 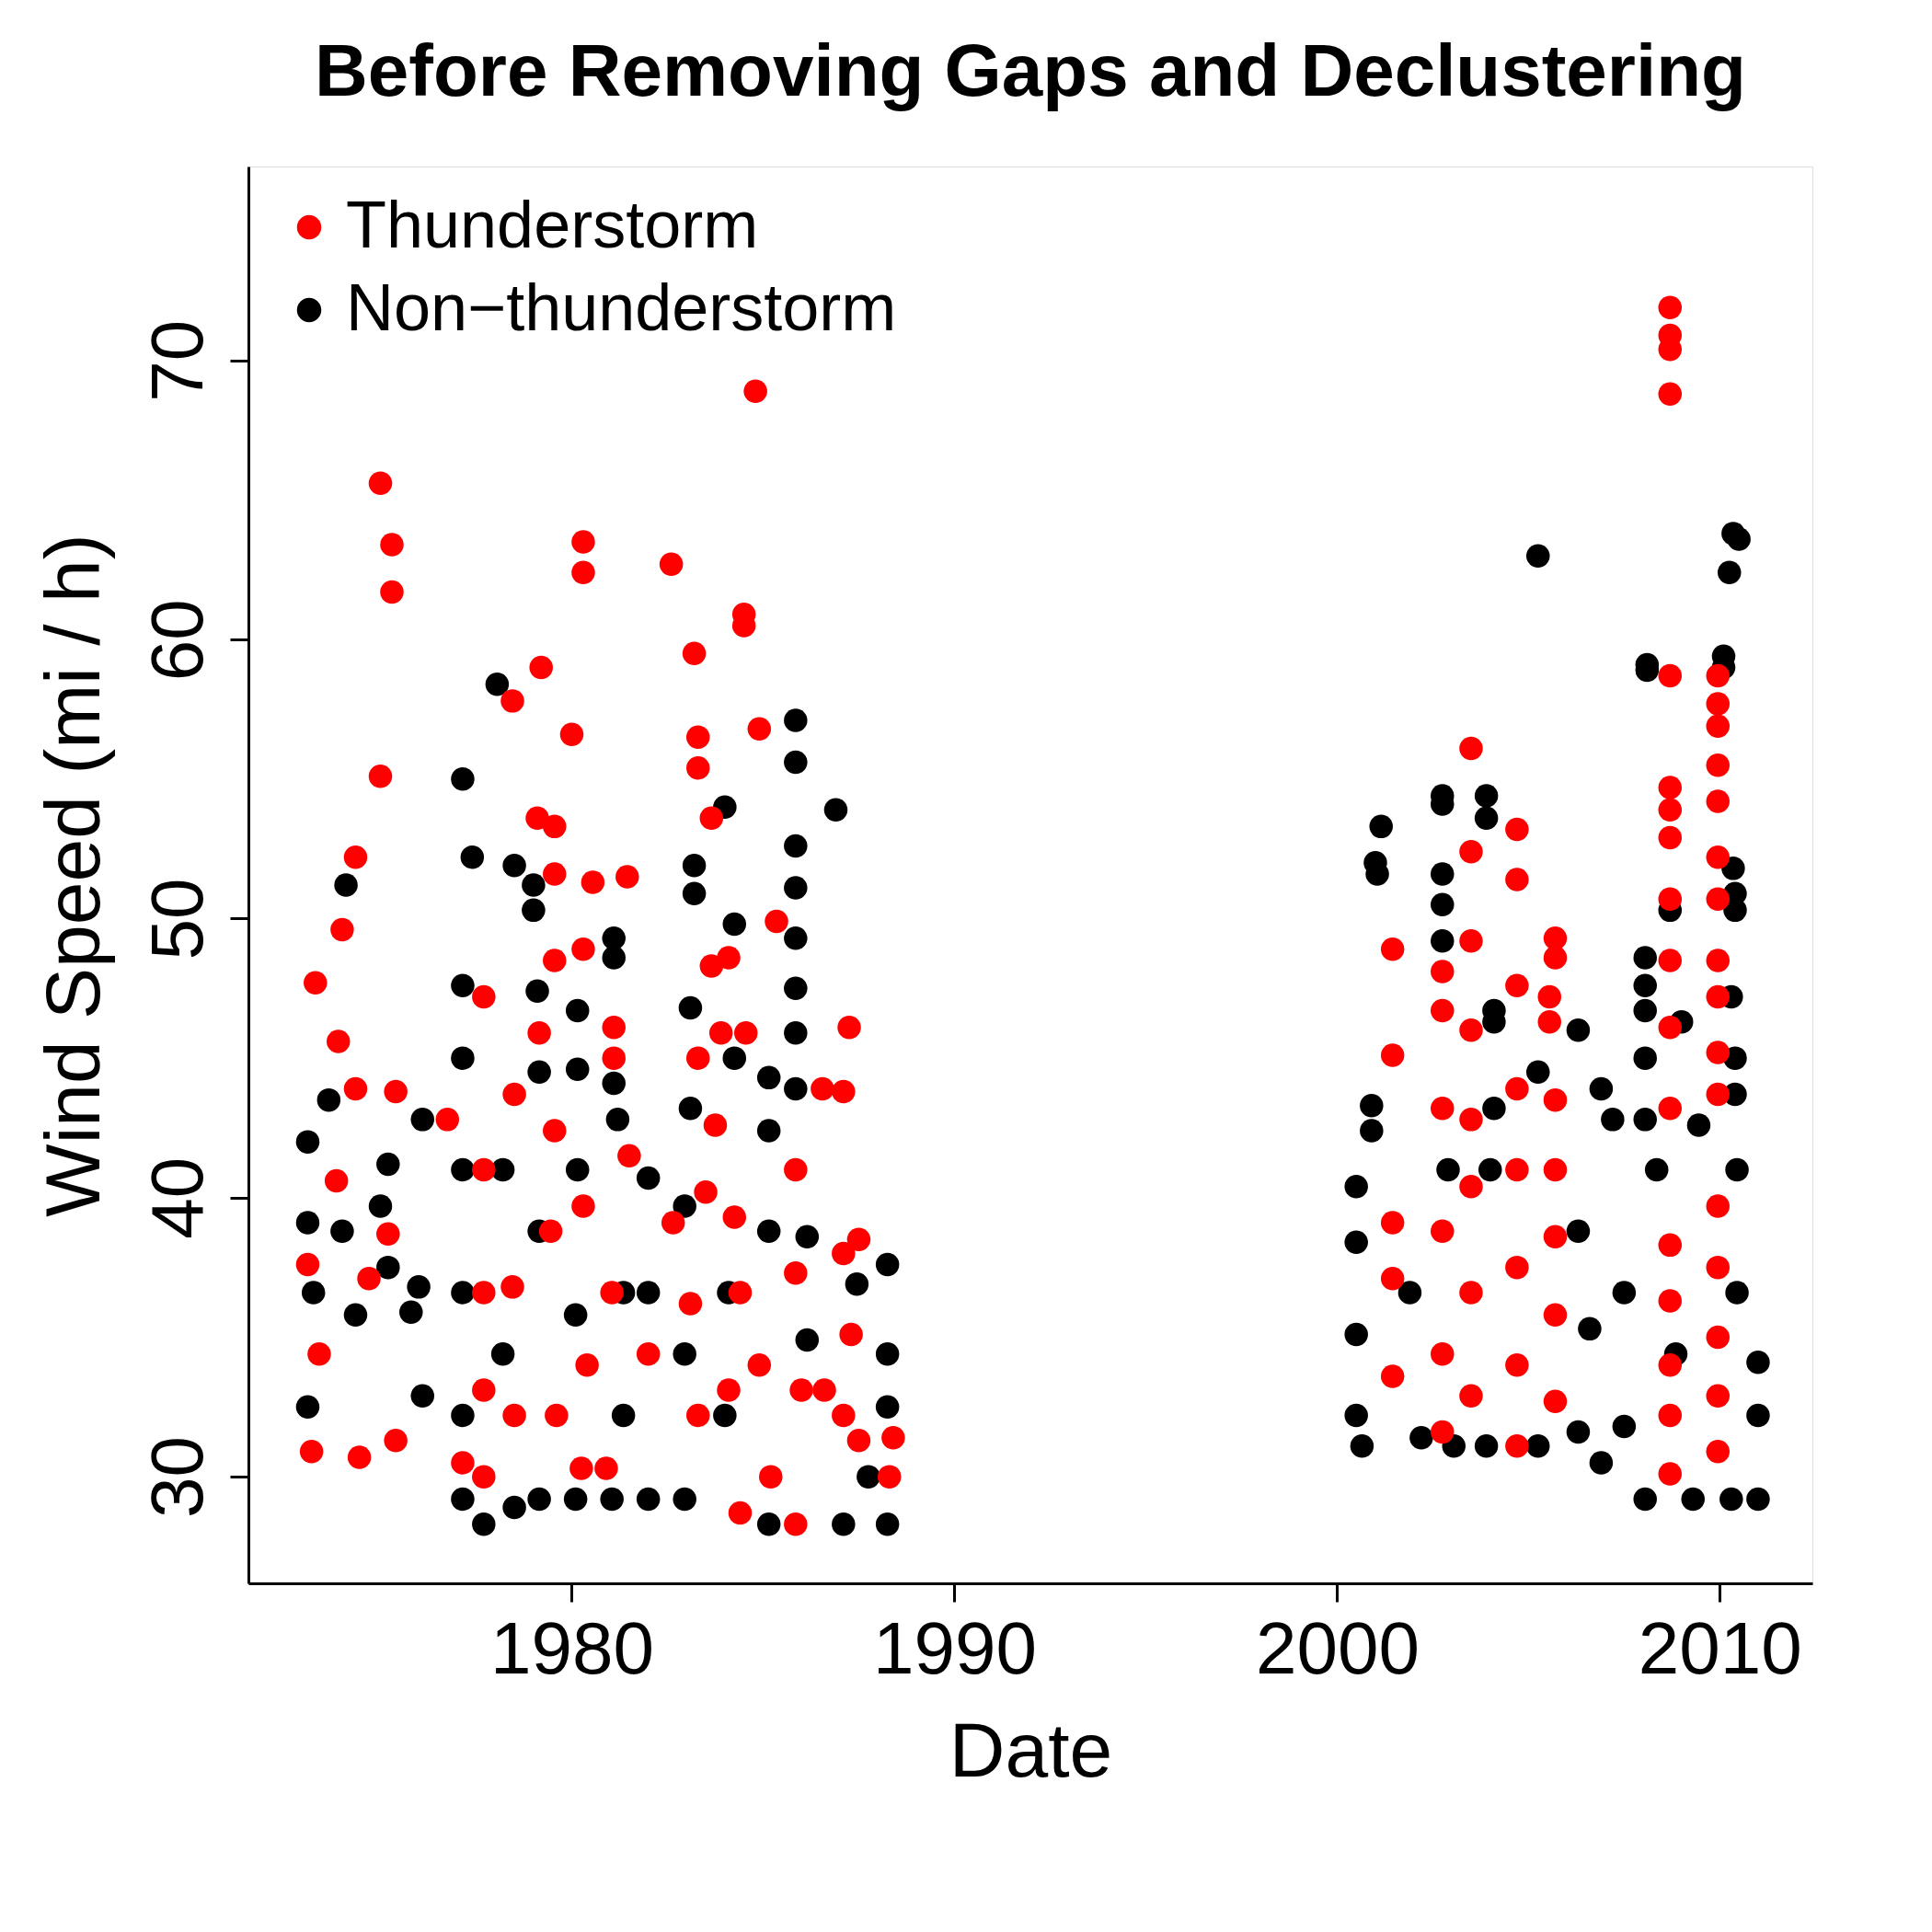 What do you see at coordinates (1030, 70) in the screenshot?
I see `chart-title: Before Removing Gaps and Declustering` at bounding box center [1030, 70].